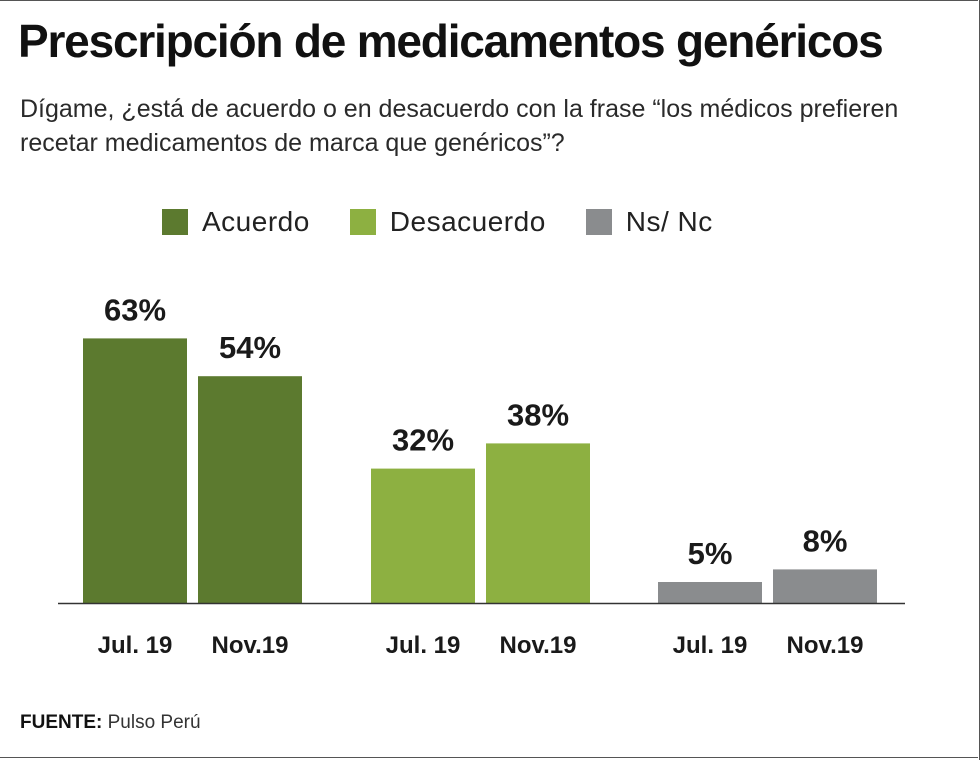  I want to click on legend-swatch-nsnc, so click(598, 222).